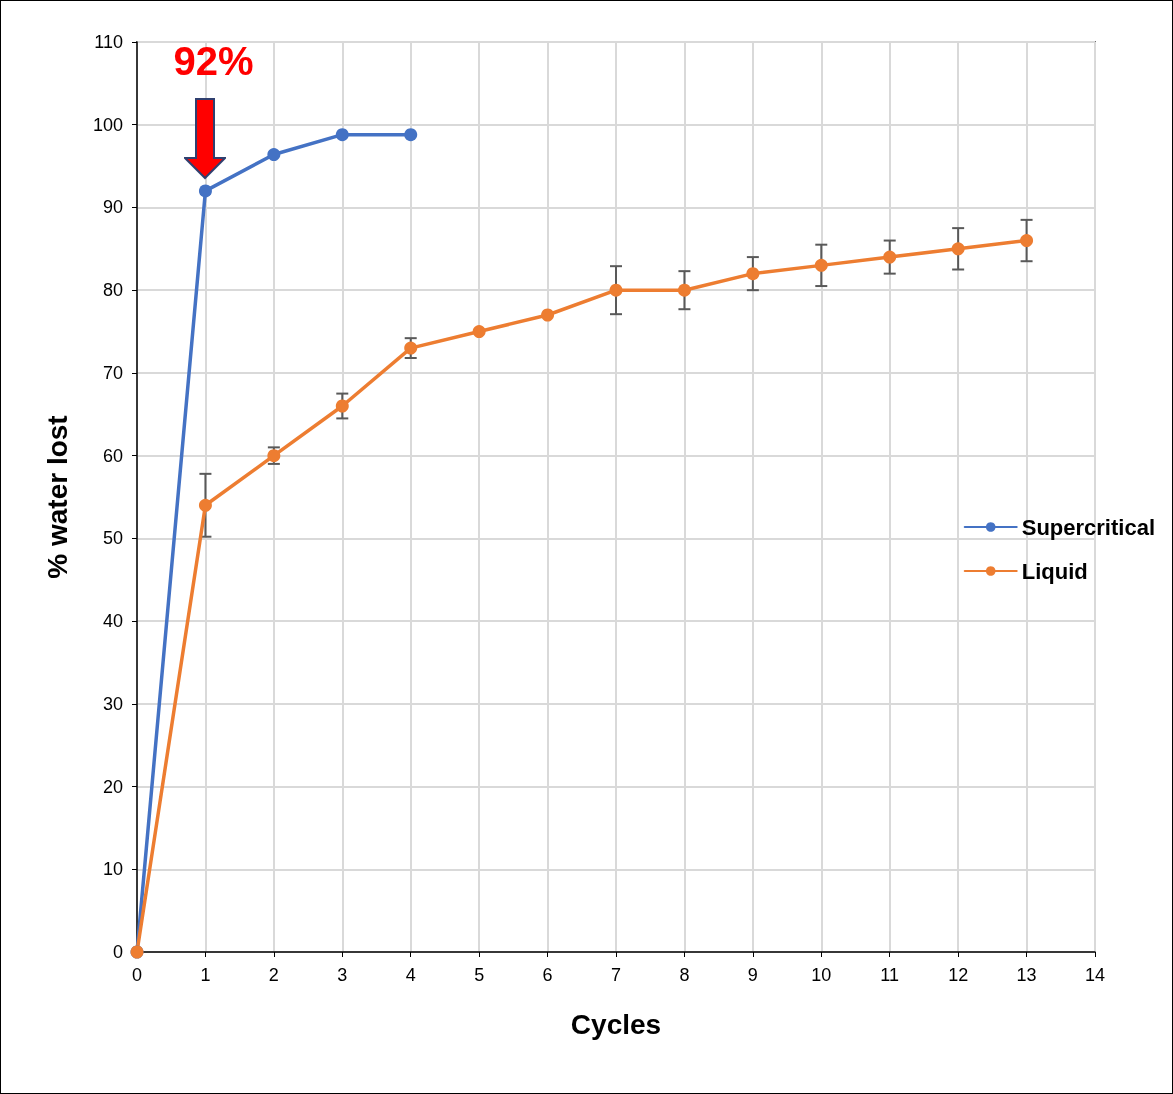 The width and height of the screenshot is (1173, 1094). Describe the element at coordinates (112, 621) in the screenshot. I see `y-tick-label: 40` at that location.